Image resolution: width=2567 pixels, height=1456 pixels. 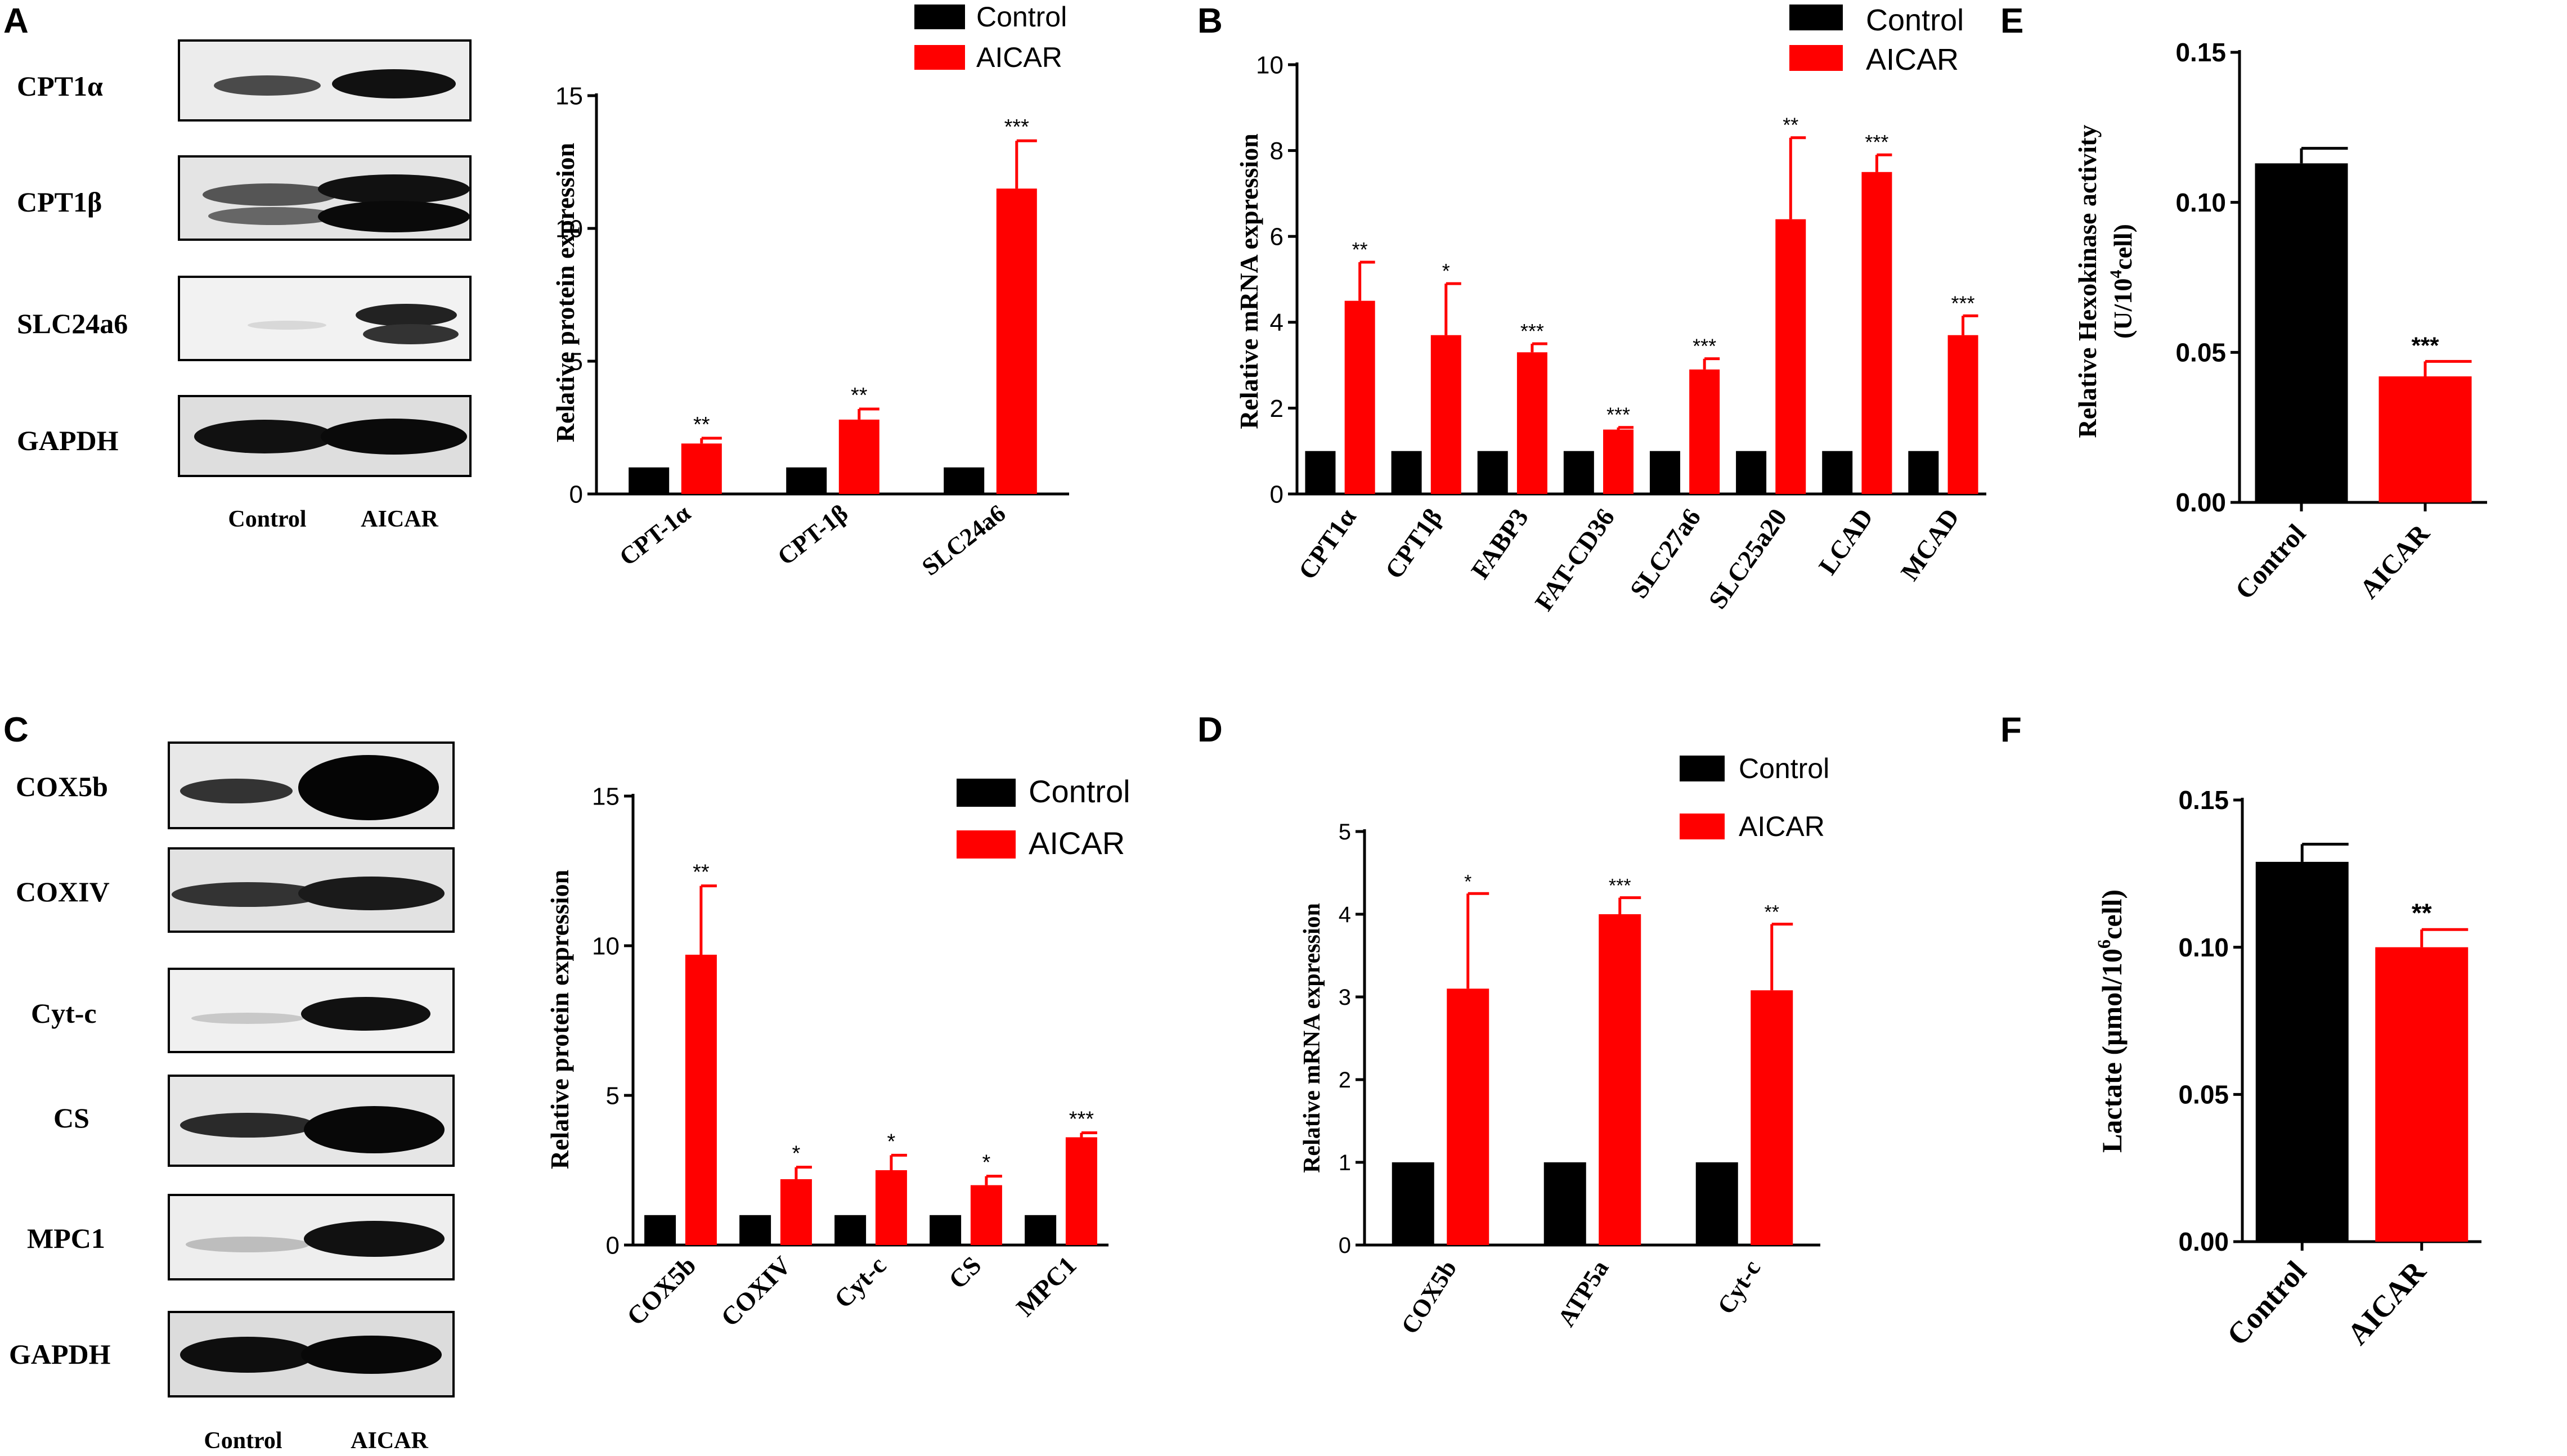 I want to click on y-axis-label: Relative mRNA expression, so click(x=1312, y=1038).